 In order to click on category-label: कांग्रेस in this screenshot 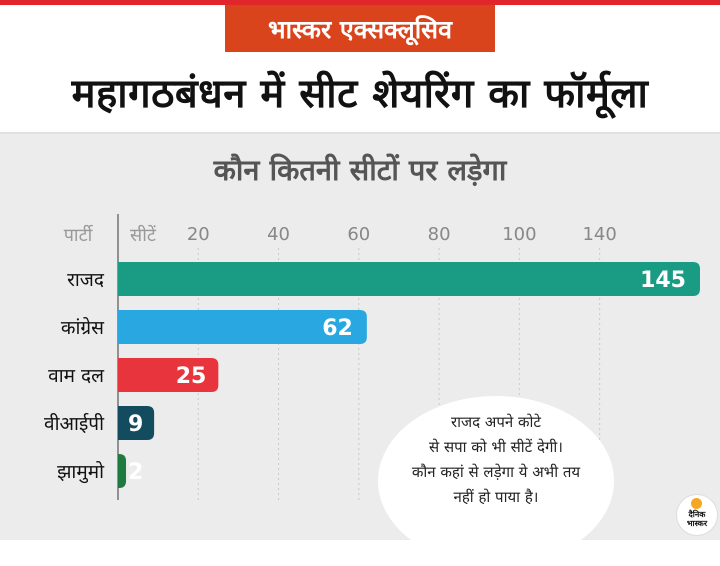, I will do `click(83, 327)`.